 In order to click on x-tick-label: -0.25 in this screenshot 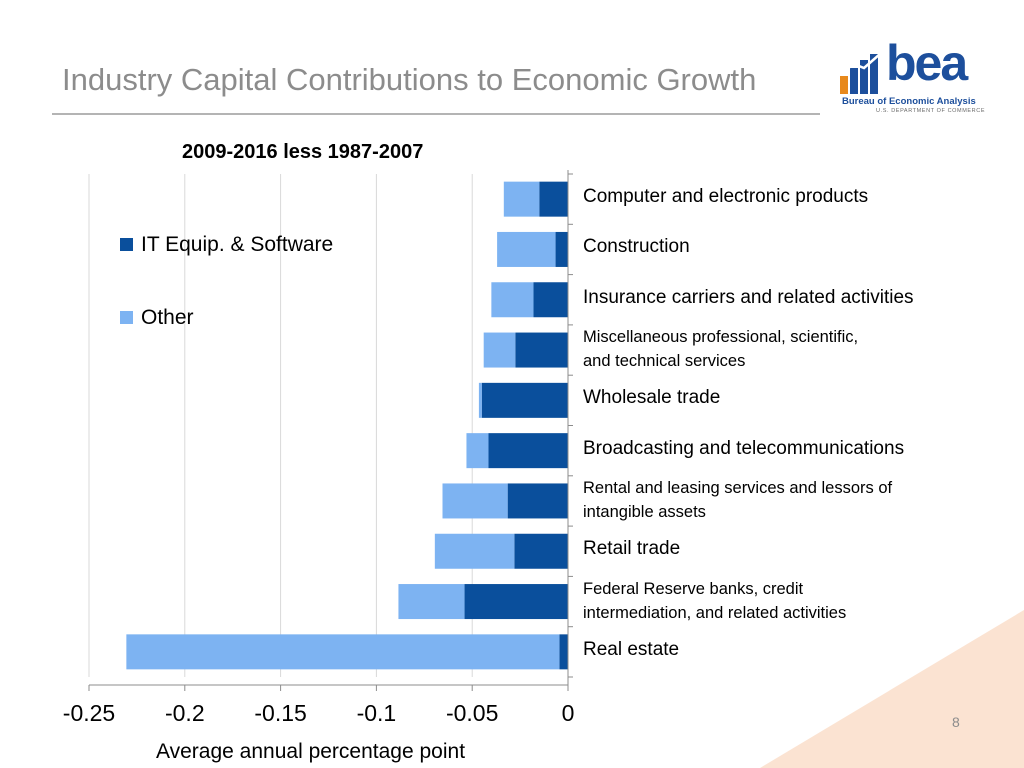, I will do `click(89, 713)`.